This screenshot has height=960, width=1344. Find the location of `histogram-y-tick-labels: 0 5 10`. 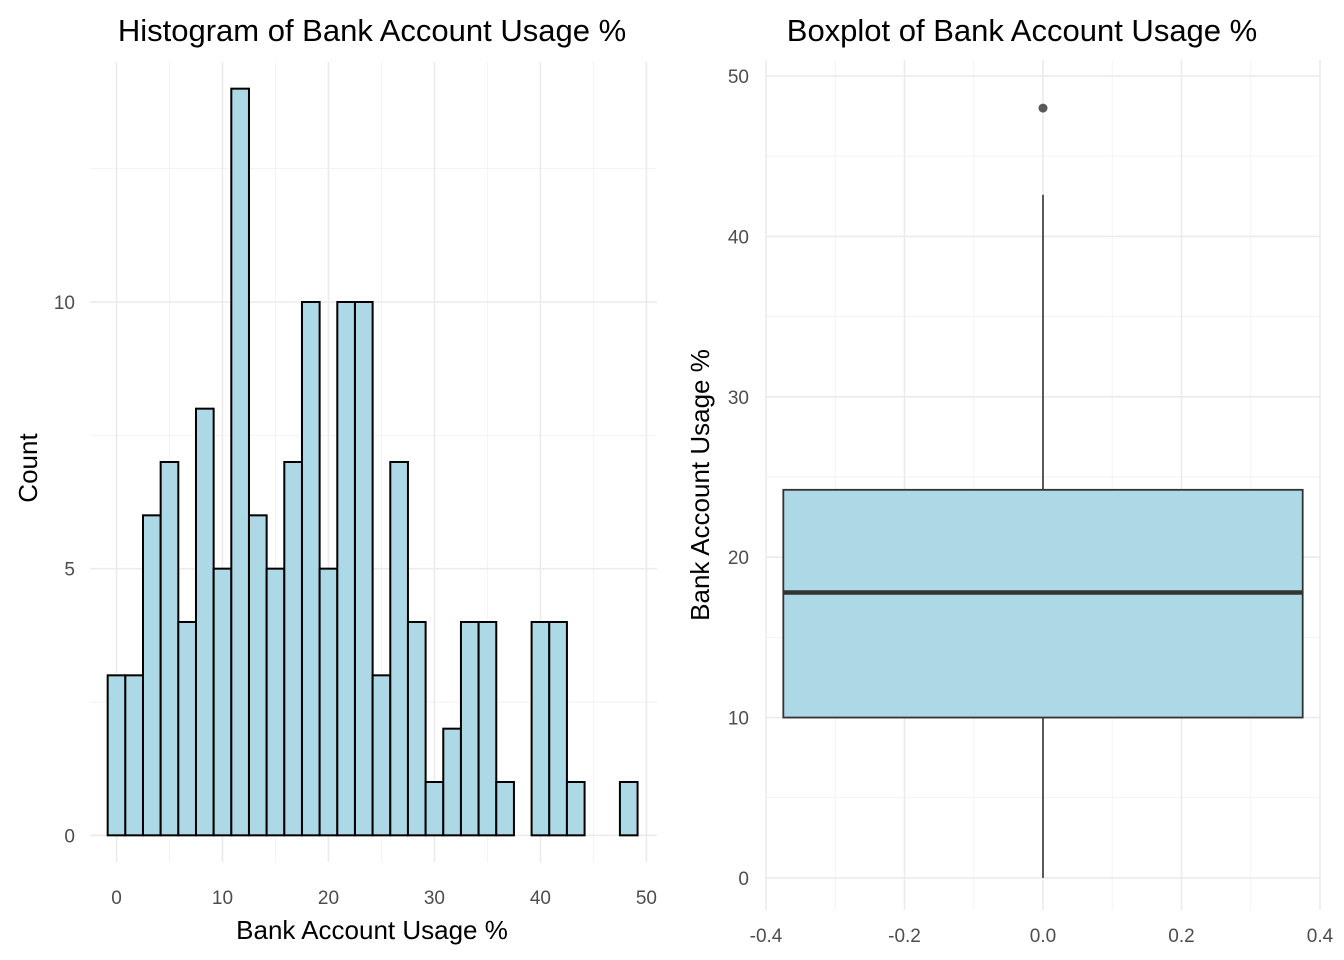

histogram-y-tick-labels: 0 5 10 is located at coordinates (64, 570).